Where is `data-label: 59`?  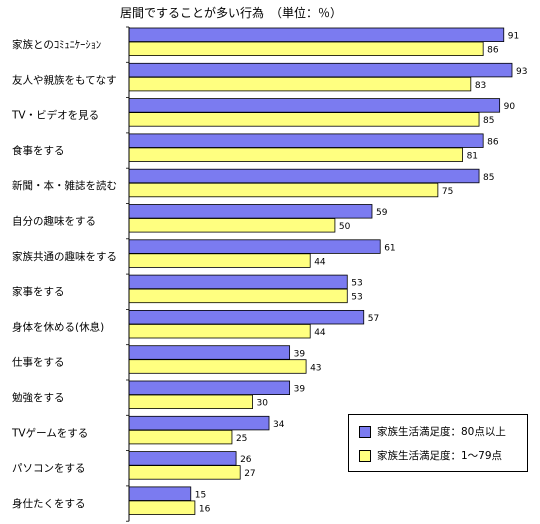 data-label: 59 is located at coordinates (382, 213).